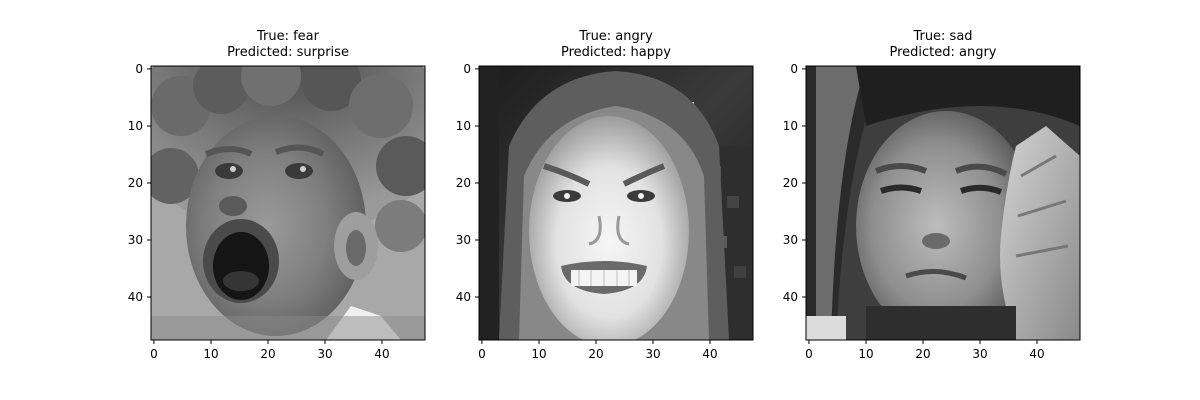 This screenshot has width=1200, height=400. Describe the element at coordinates (482, 354) in the screenshot. I see `panel-2-x-tick-label: 0` at that location.